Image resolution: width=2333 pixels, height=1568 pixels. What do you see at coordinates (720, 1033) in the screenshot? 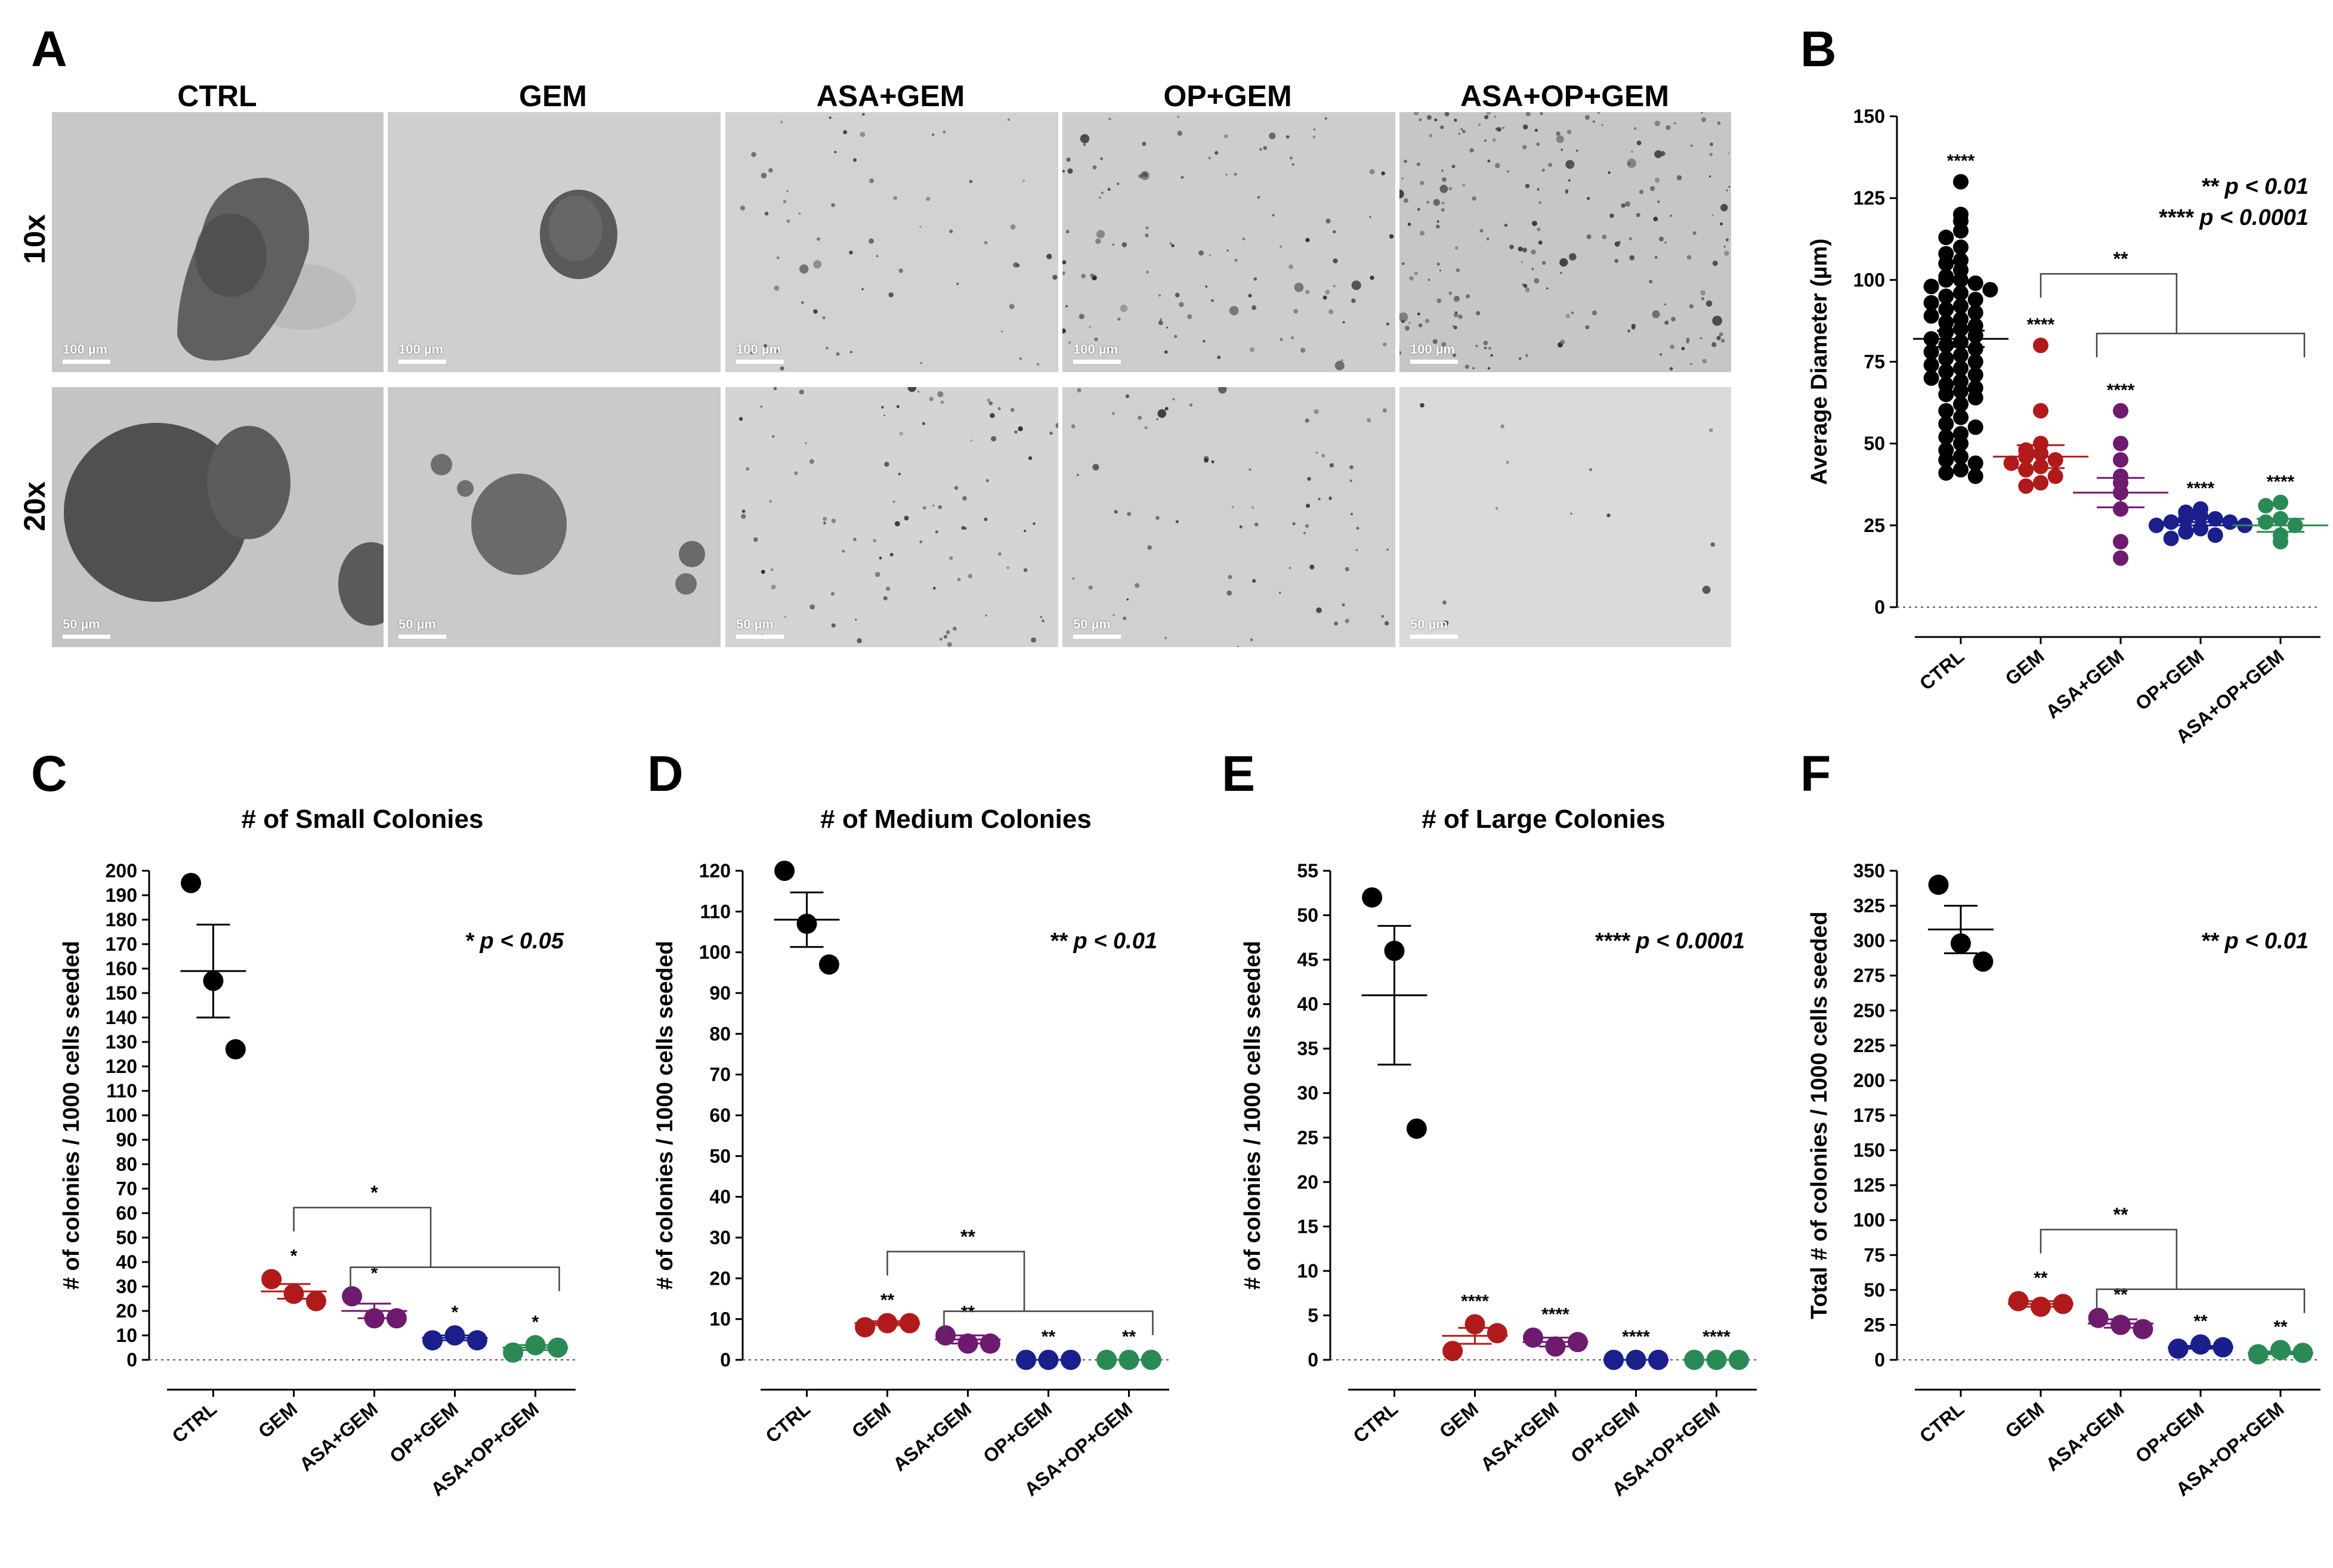
I see `y-tick-label: 80` at bounding box center [720, 1033].